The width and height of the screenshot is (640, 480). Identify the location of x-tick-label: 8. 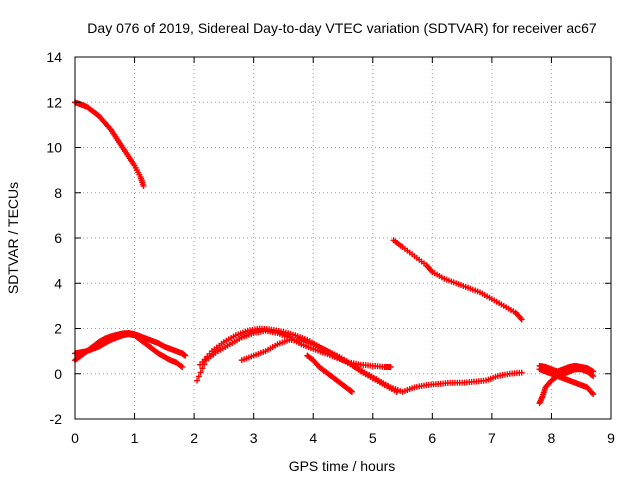
(552, 438).